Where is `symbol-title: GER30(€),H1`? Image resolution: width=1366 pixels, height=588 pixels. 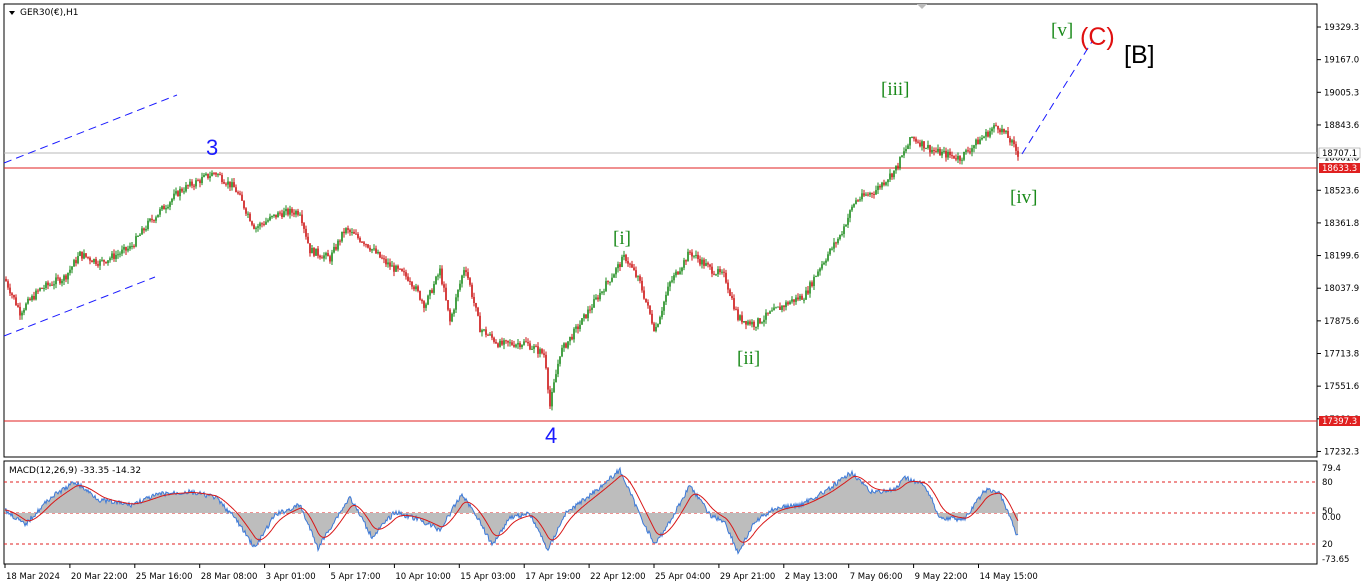 symbol-title: GER30(€),H1 is located at coordinates (43, 13).